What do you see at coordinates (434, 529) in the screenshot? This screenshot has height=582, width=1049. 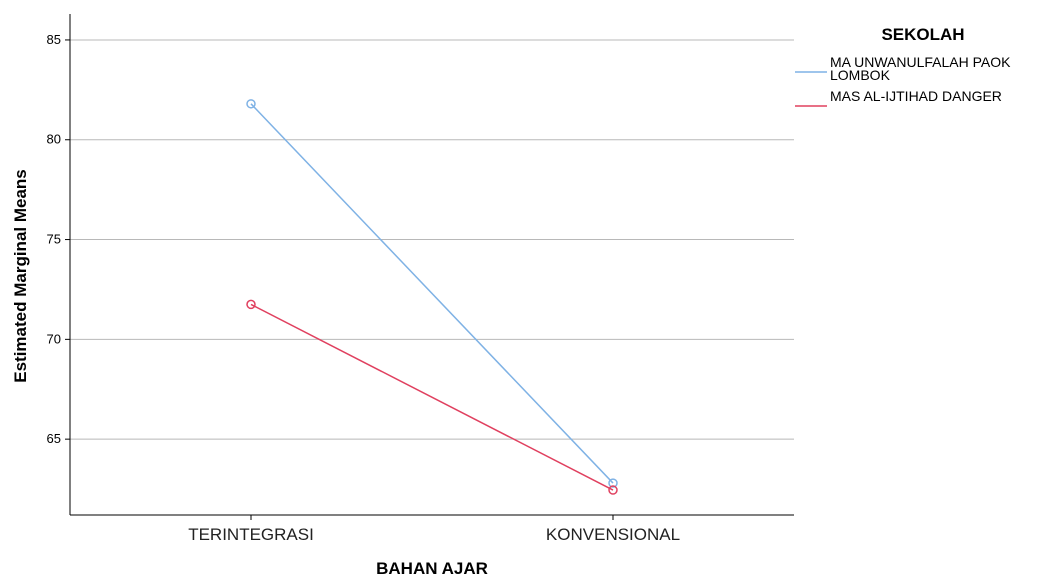 I see `x-axis-categories: TERINTEGRASI KONVENSIONAL` at bounding box center [434, 529].